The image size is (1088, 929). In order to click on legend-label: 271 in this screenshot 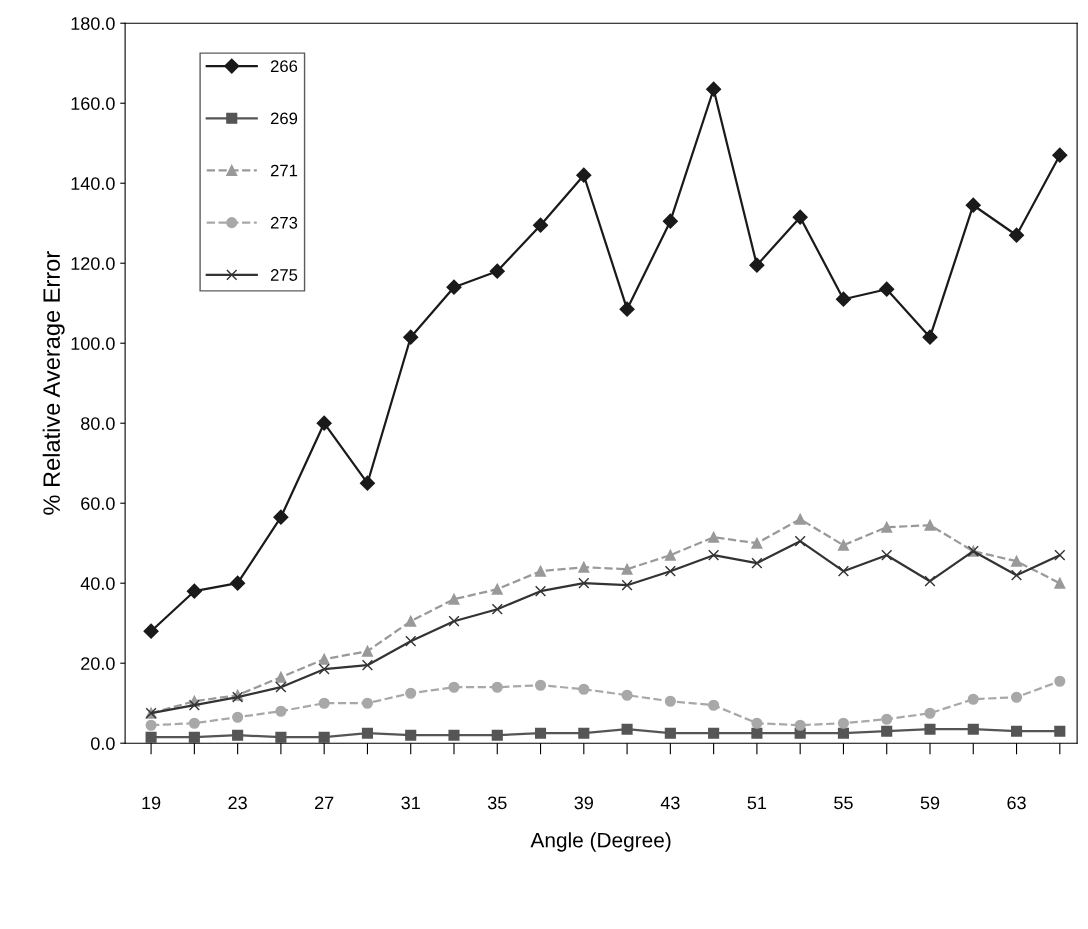, I will do `click(284, 170)`.